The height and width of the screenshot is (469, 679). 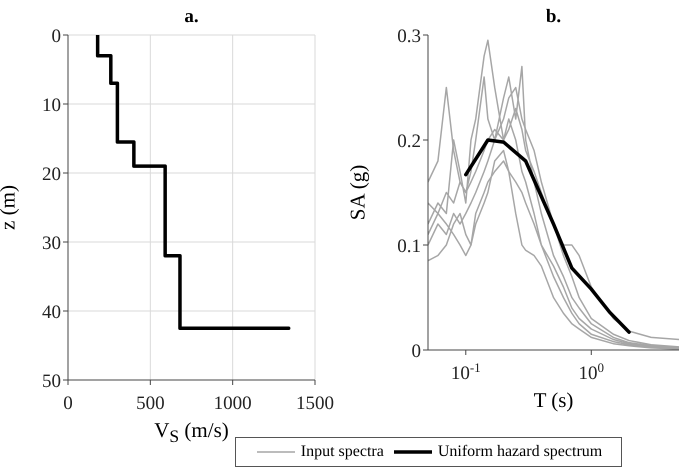 I want to click on y-tick-label: 50, so click(x=51, y=381).